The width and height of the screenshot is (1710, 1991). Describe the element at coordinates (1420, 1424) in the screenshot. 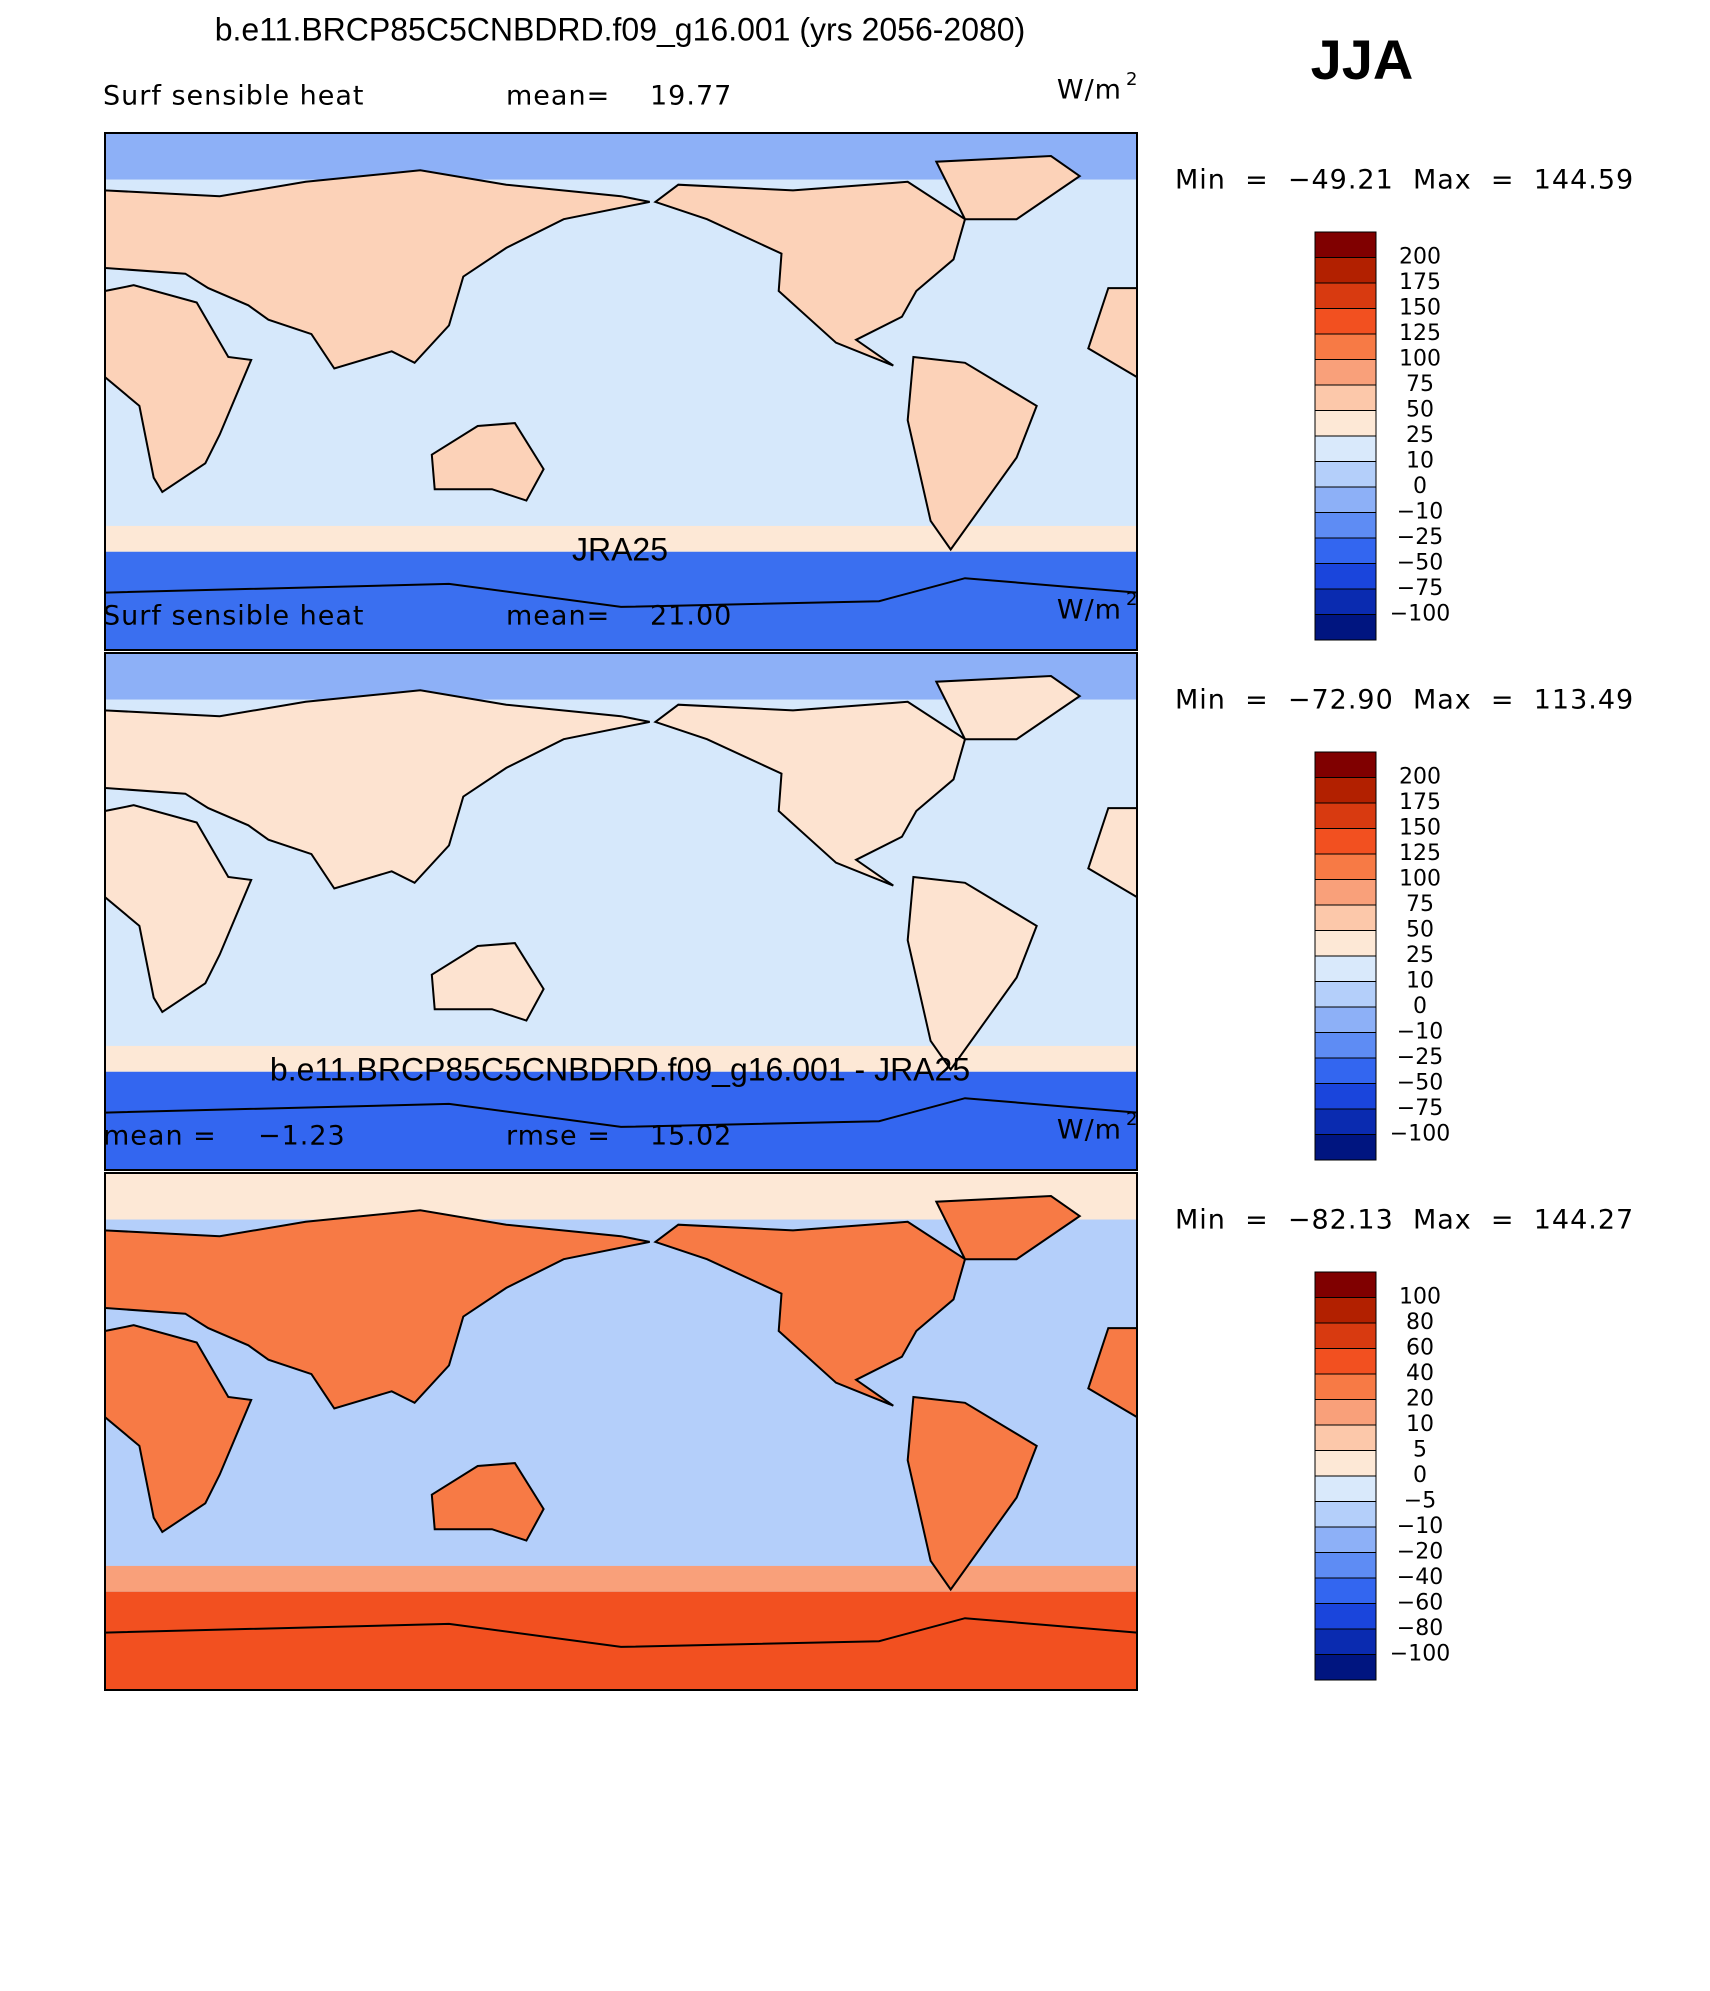

I see `colorbar-label: 10` at that location.